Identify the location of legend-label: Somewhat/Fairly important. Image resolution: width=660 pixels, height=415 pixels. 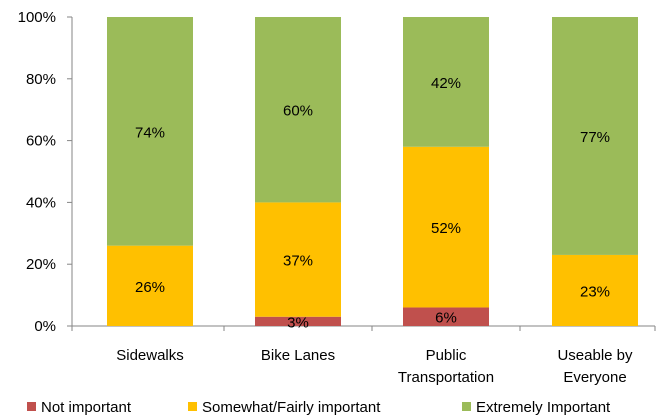
(291, 407).